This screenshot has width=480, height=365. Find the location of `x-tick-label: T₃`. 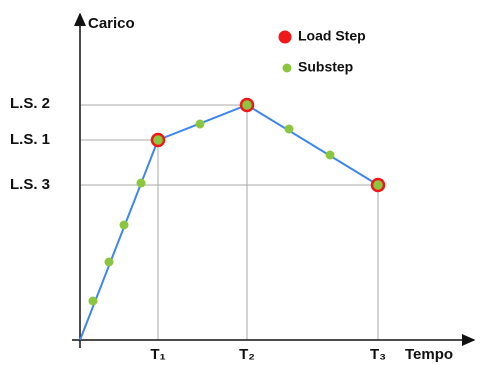

x-tick-label: T₃ is located at coordinates (378, 354).